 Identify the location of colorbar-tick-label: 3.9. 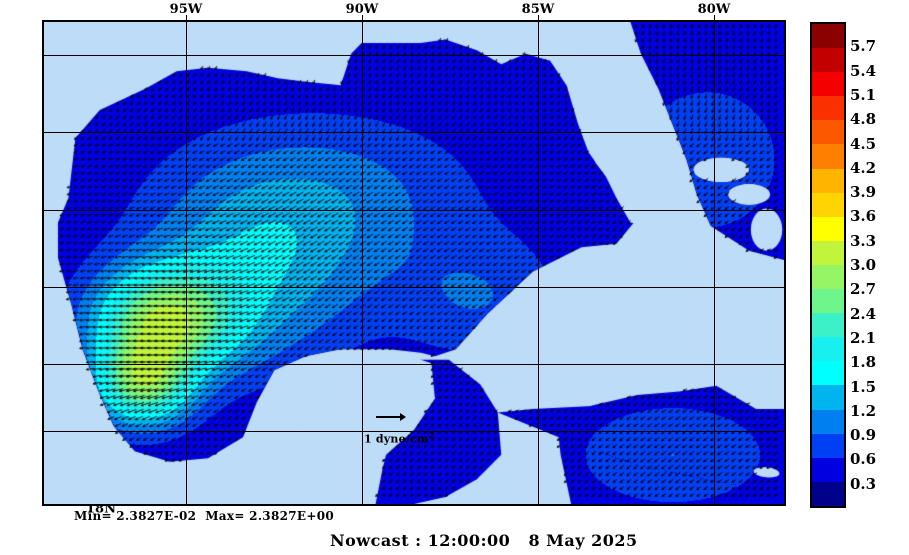
(863, 192).